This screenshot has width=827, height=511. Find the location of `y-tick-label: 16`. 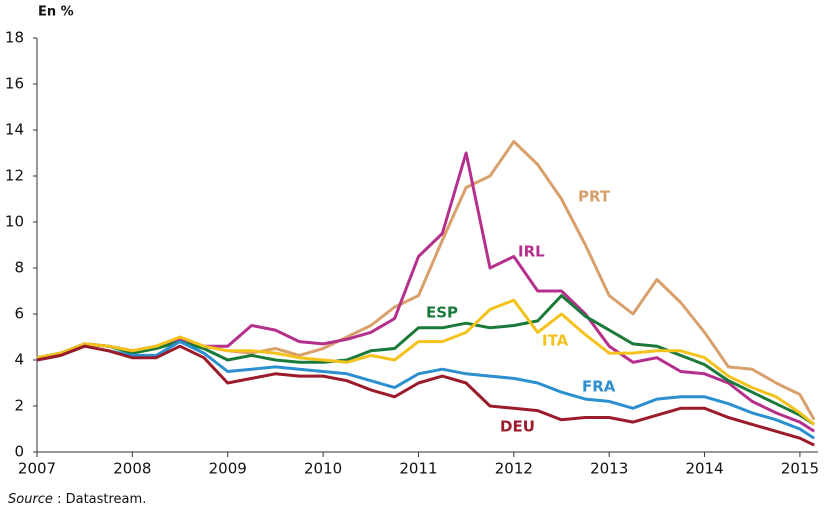

y-tick-label: 16 is located at coordinates (14, 84).